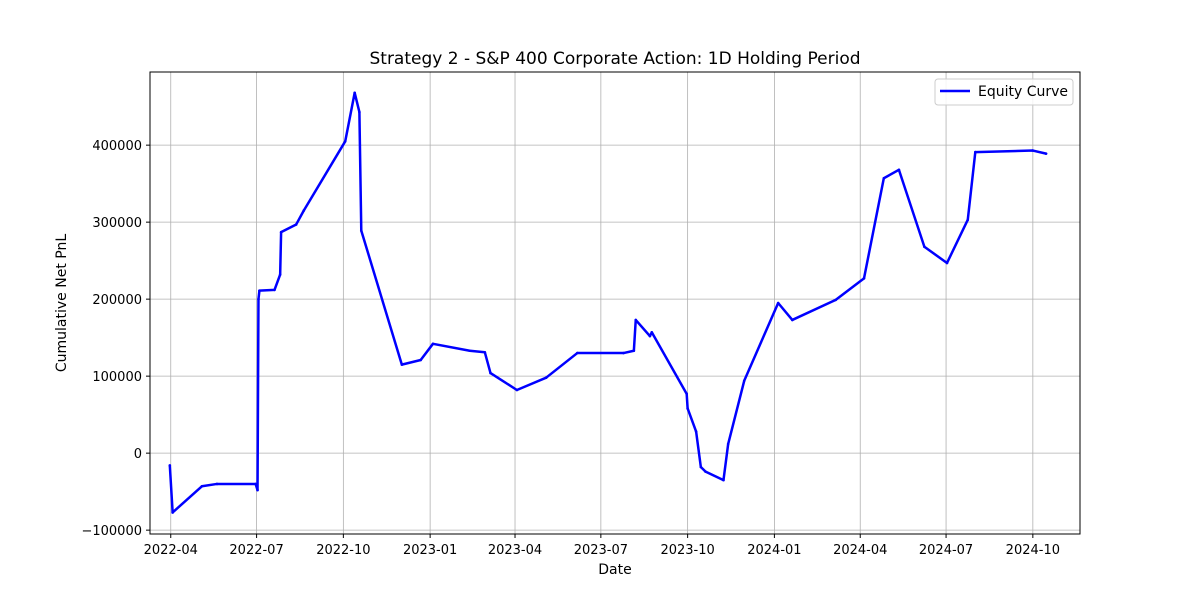  What do you see at coordinates (171, 550) in the screenshot?
I see `x-tick-label: 2022-04` at bounding box center [171, 550].